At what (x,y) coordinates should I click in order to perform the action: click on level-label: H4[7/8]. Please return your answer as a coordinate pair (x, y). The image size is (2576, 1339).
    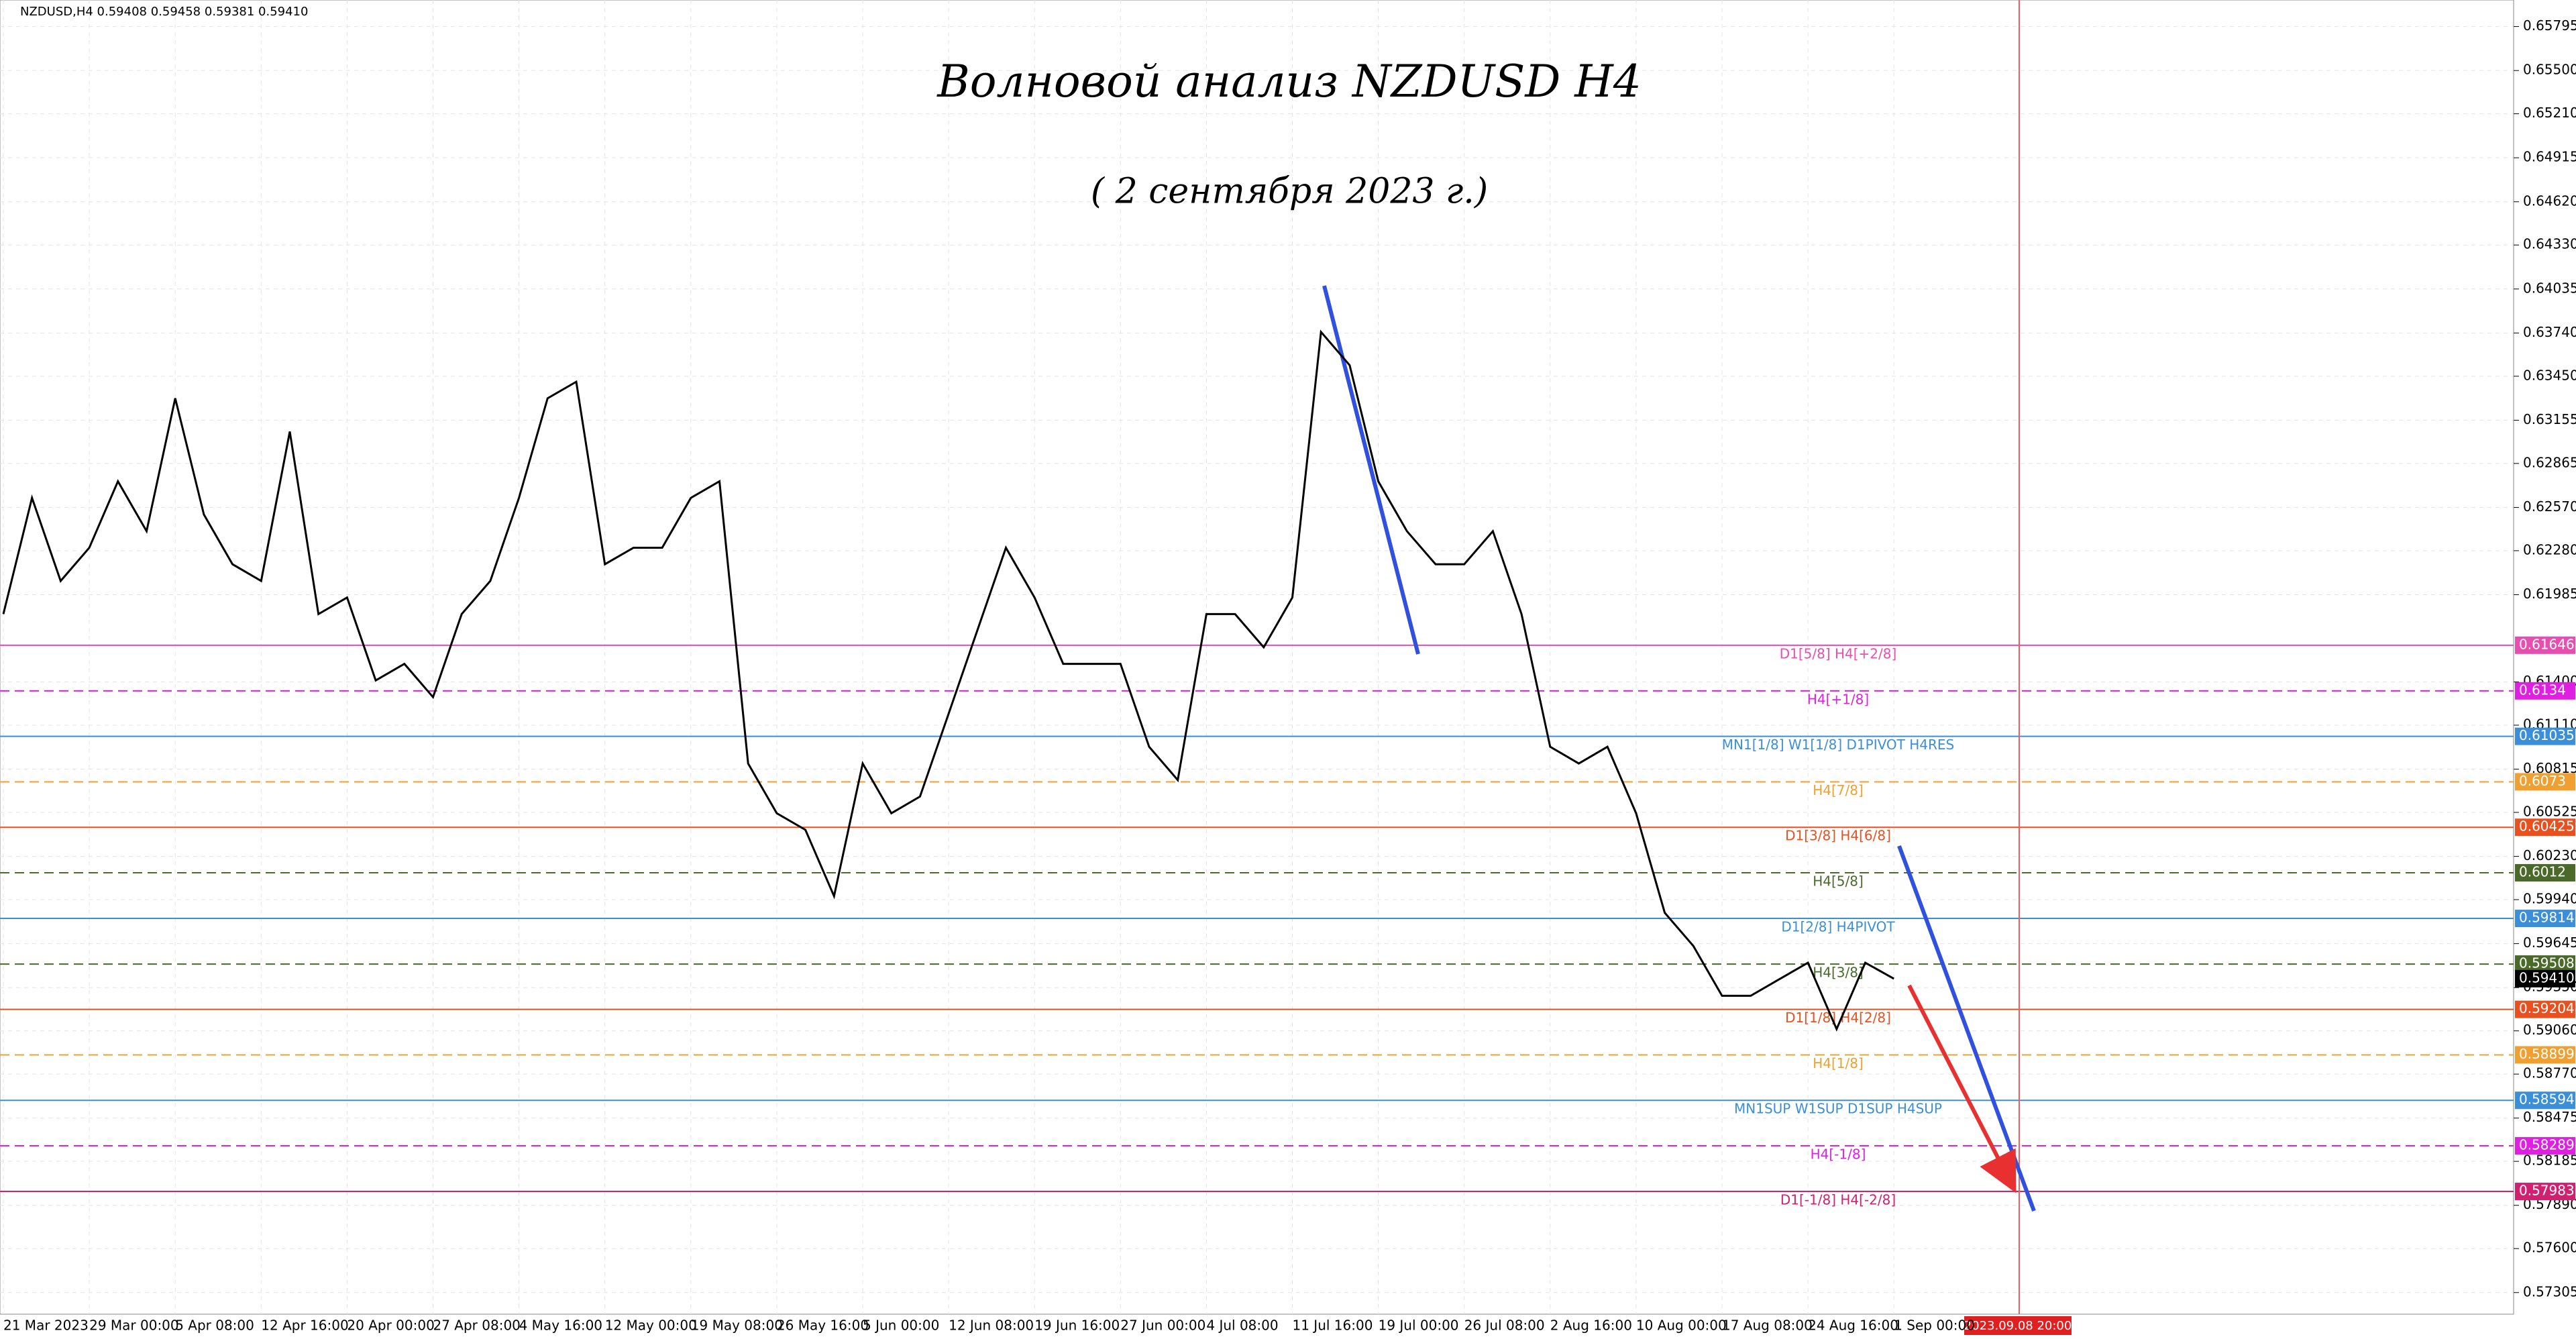
    Looking at the image, I should click on (1838, 790).